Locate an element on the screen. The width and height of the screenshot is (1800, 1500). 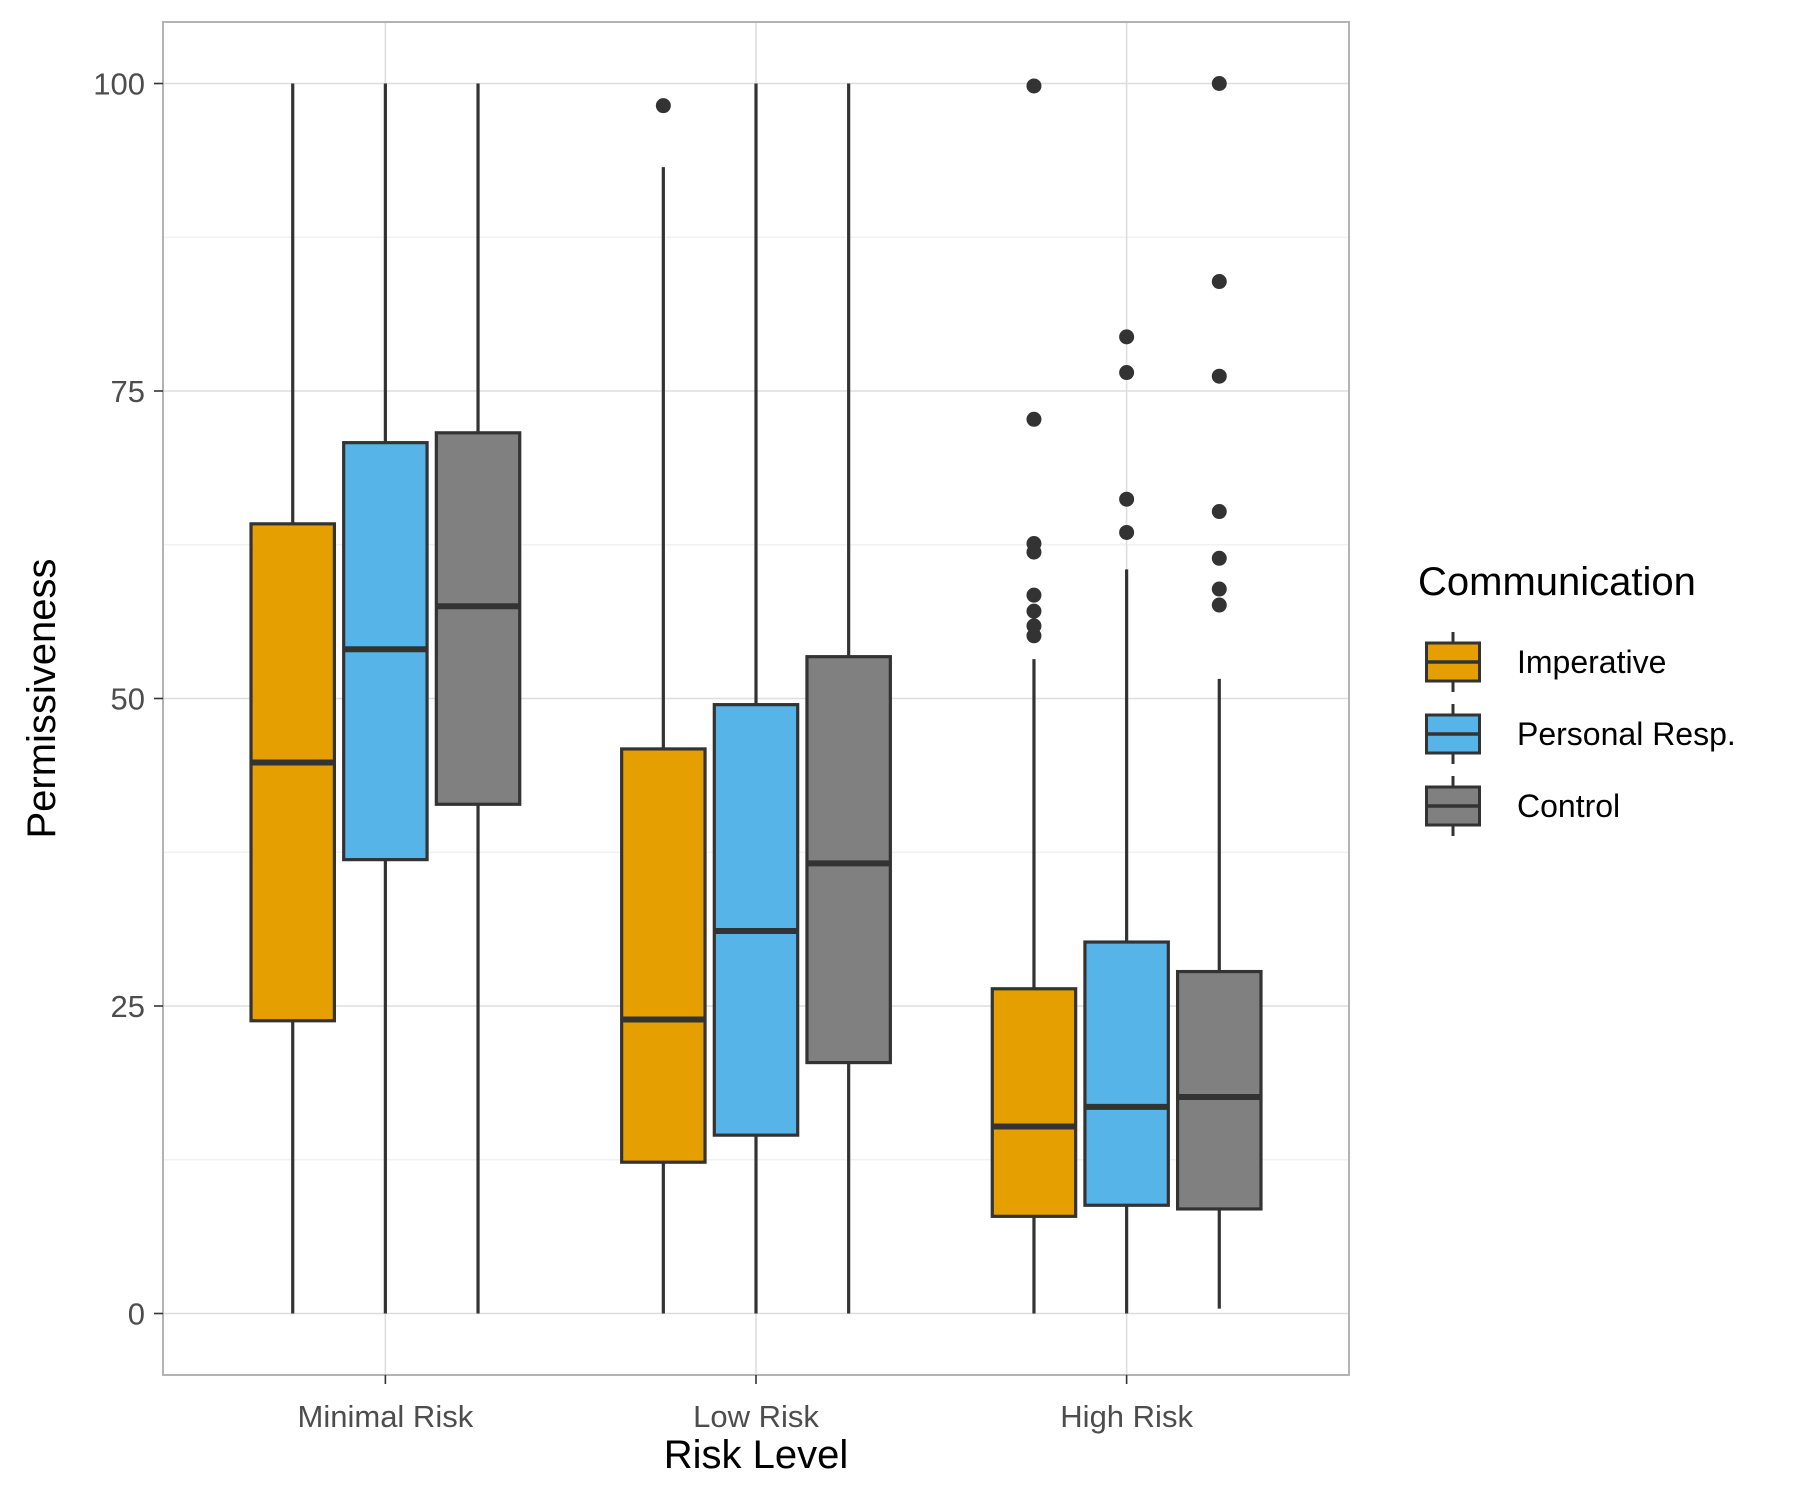
legend-title: Communication is located at coordinates (1557, 582).